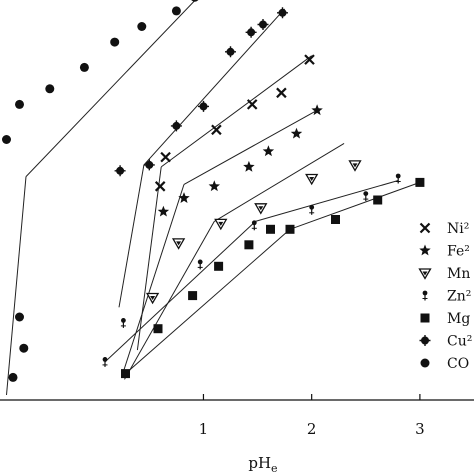 This screenshot has height=474, width=474. I want to click on legend-item: Mg, so click(445, 319).